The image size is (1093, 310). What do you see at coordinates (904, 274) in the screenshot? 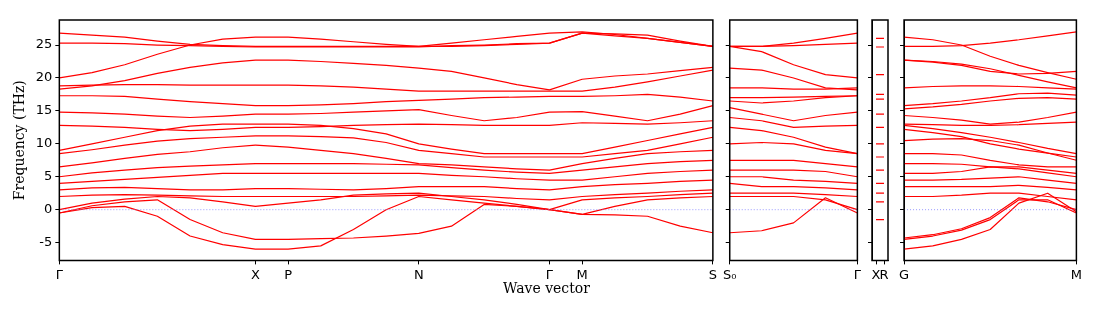
I see `x-tick-label: G` at bounding box center [904, 274].